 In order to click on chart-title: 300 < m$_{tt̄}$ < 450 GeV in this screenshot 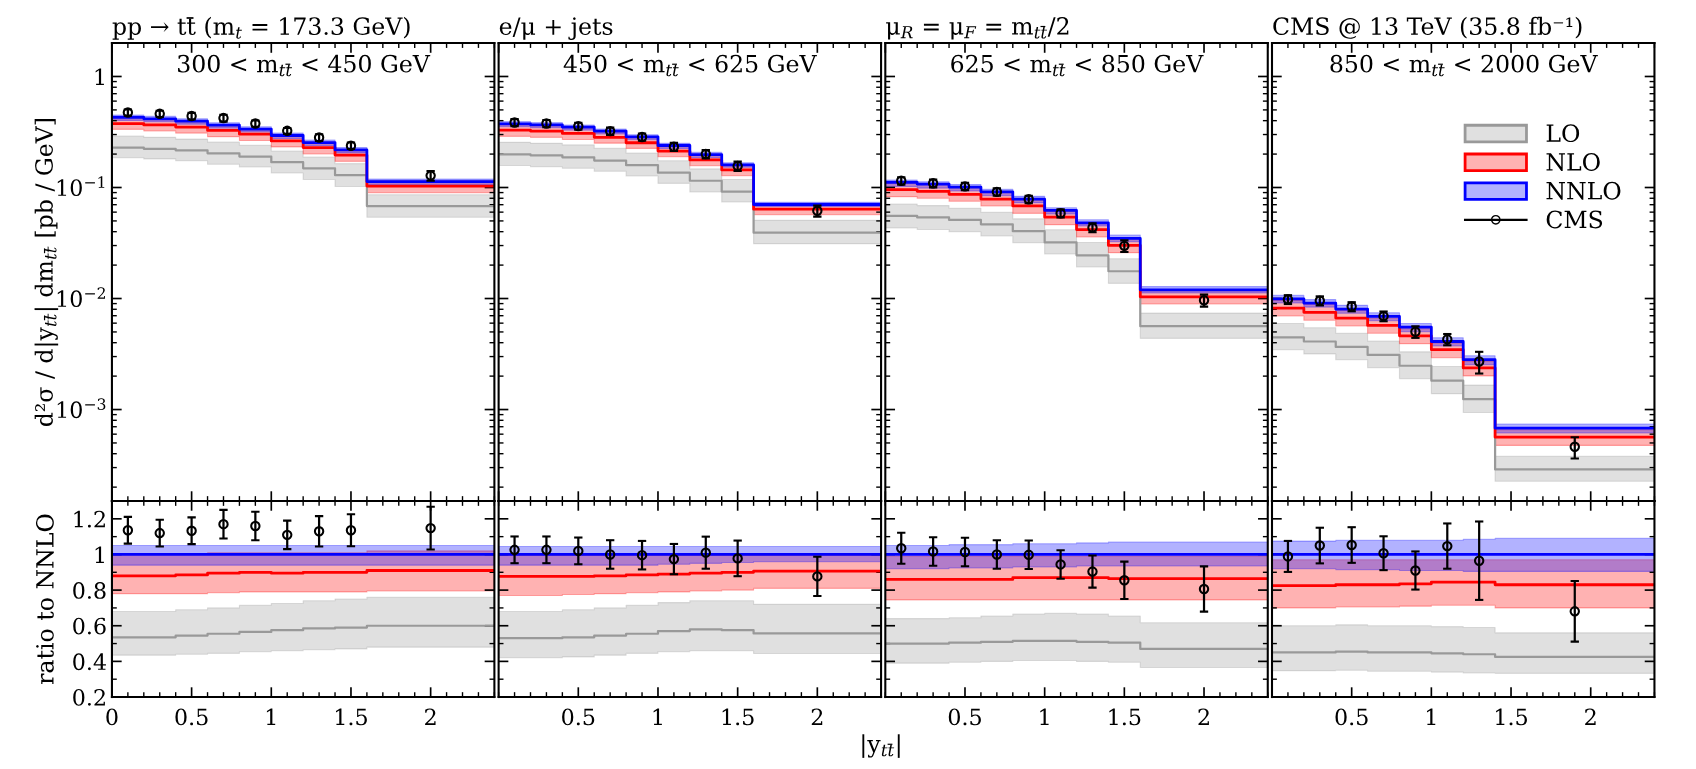, I will do `click(304, 65)`.